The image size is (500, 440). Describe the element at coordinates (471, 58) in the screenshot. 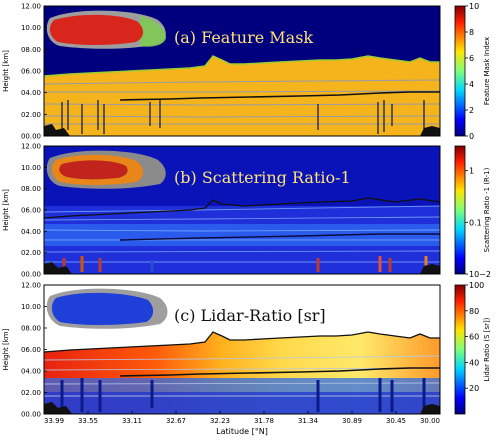

I see `colorbar-tick-label: 6` at that location.